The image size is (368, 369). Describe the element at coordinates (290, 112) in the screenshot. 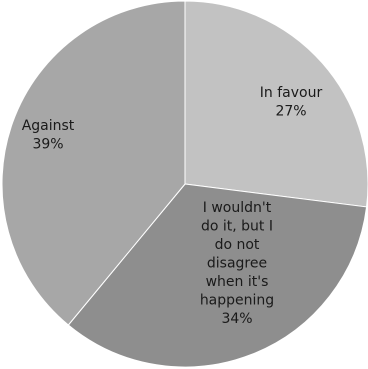

I see `pie-slice-value-label: 27%` at that location.